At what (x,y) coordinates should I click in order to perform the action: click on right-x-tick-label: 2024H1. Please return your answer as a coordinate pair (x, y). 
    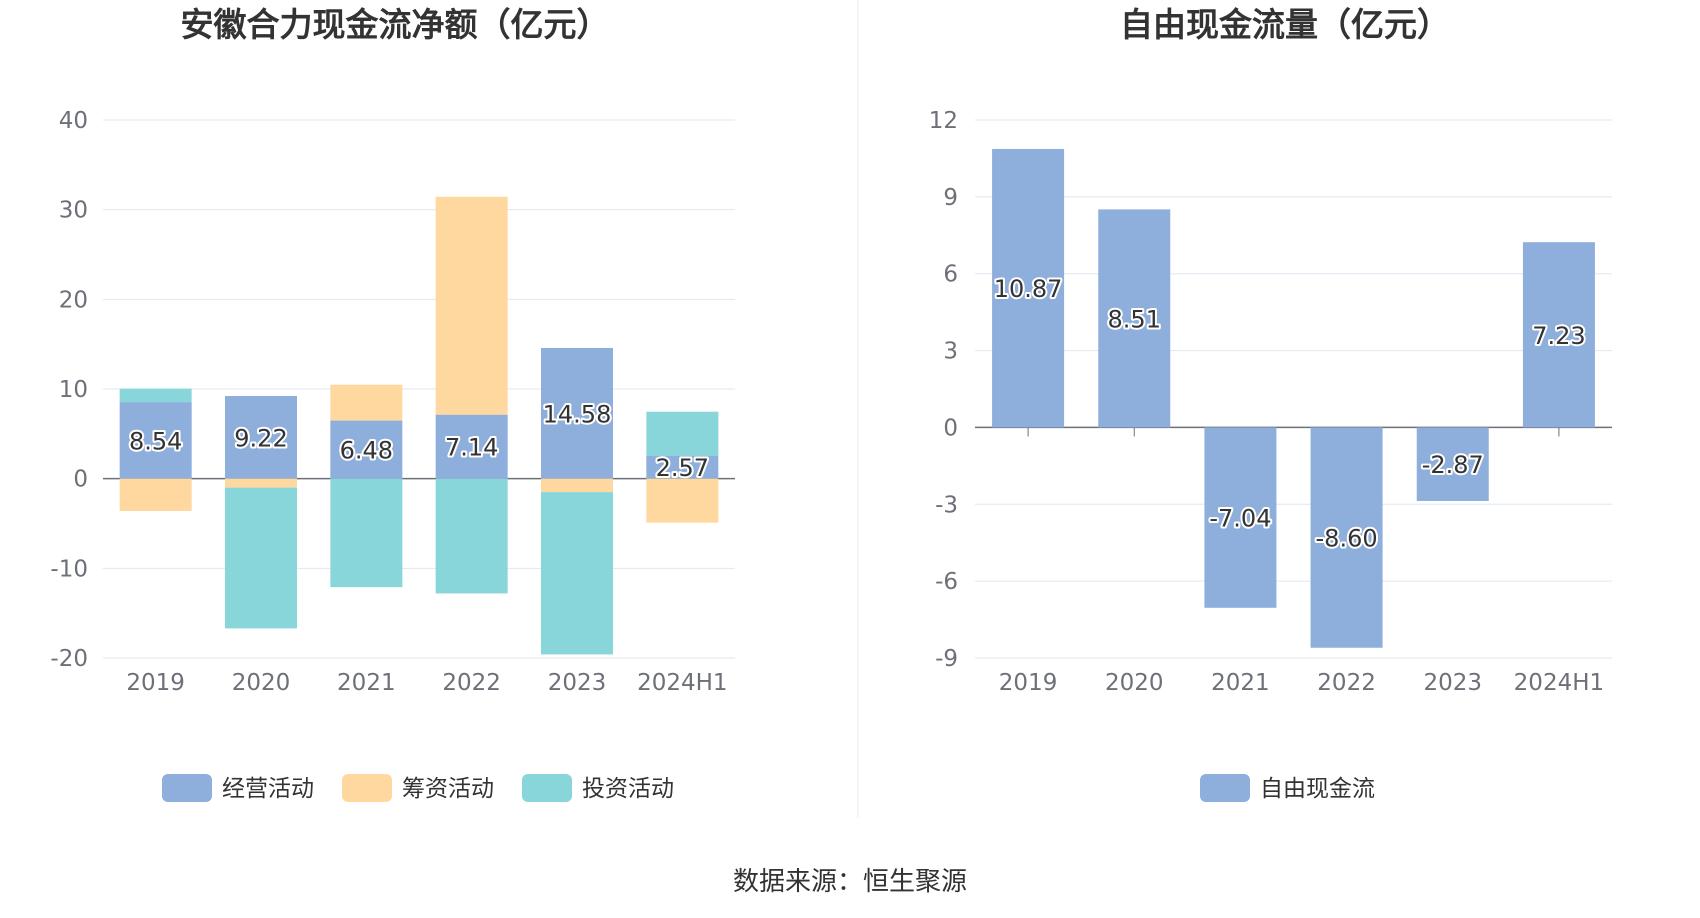
    Looking at the image, I should click on (1559, 683).